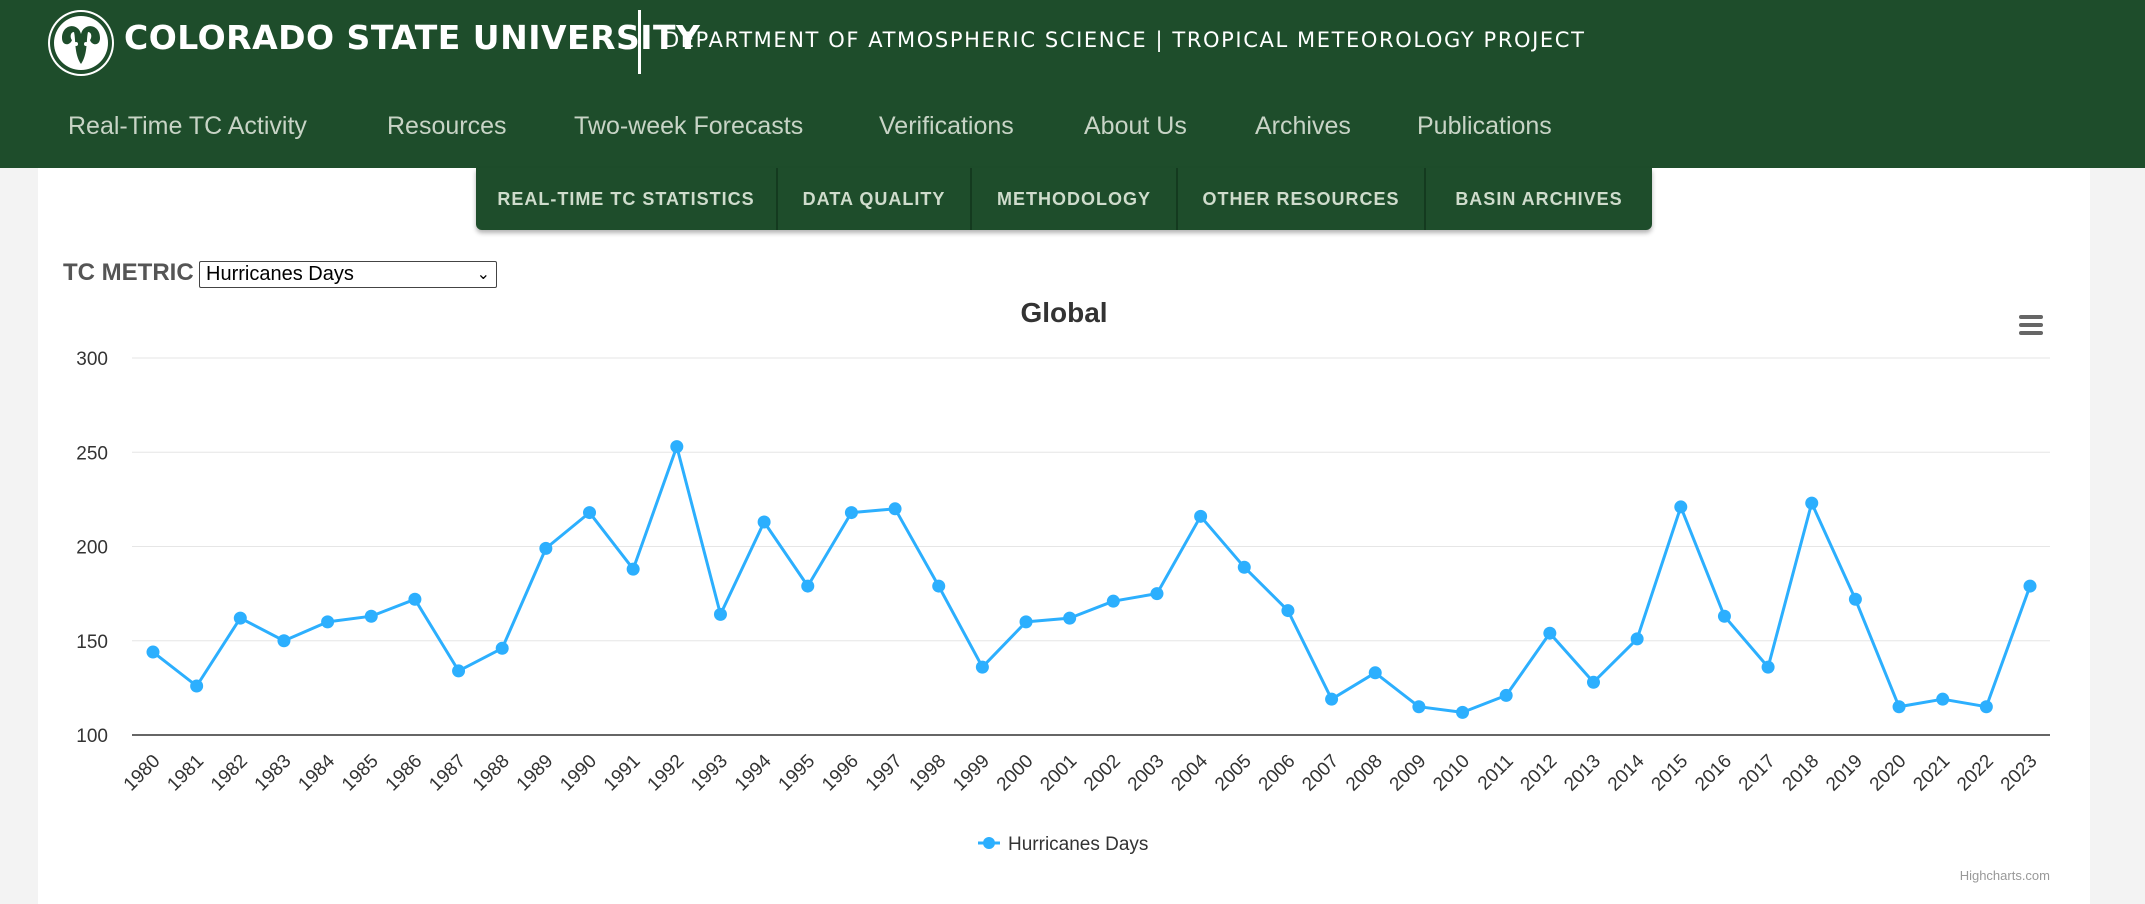 The width and height of the screenshot is (2145, 904). What do you see at coordinates (1301, 199) in the screenshot?
I see `tab-other-resources: OTHER RESOURCES` at bounding box center [1301, 199].